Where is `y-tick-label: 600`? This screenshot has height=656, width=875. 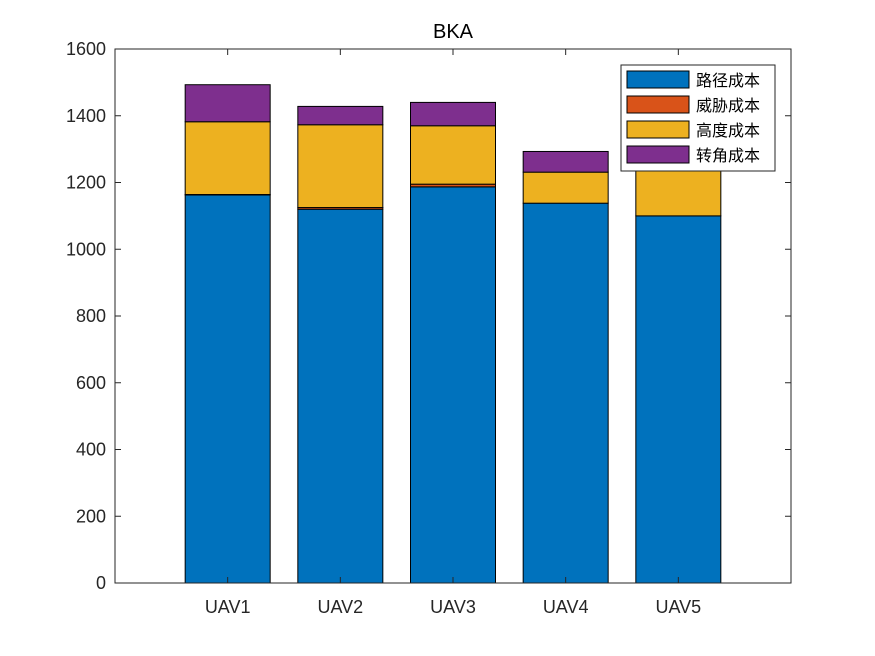
y-tick-label: 600 is located at coordinates (91, 383).